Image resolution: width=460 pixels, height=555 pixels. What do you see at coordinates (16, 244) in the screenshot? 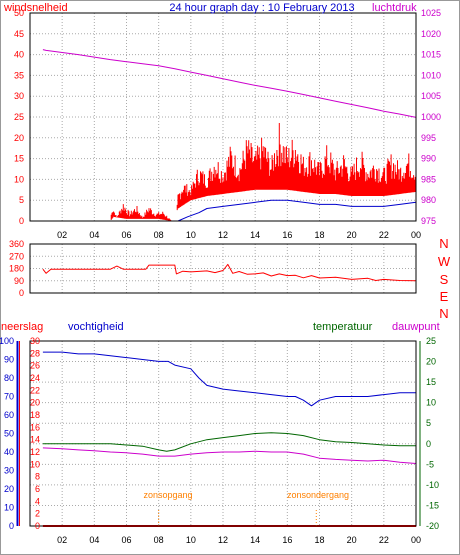
I see `direction-y-tick-label: 360` at bounding box center [16, 244].